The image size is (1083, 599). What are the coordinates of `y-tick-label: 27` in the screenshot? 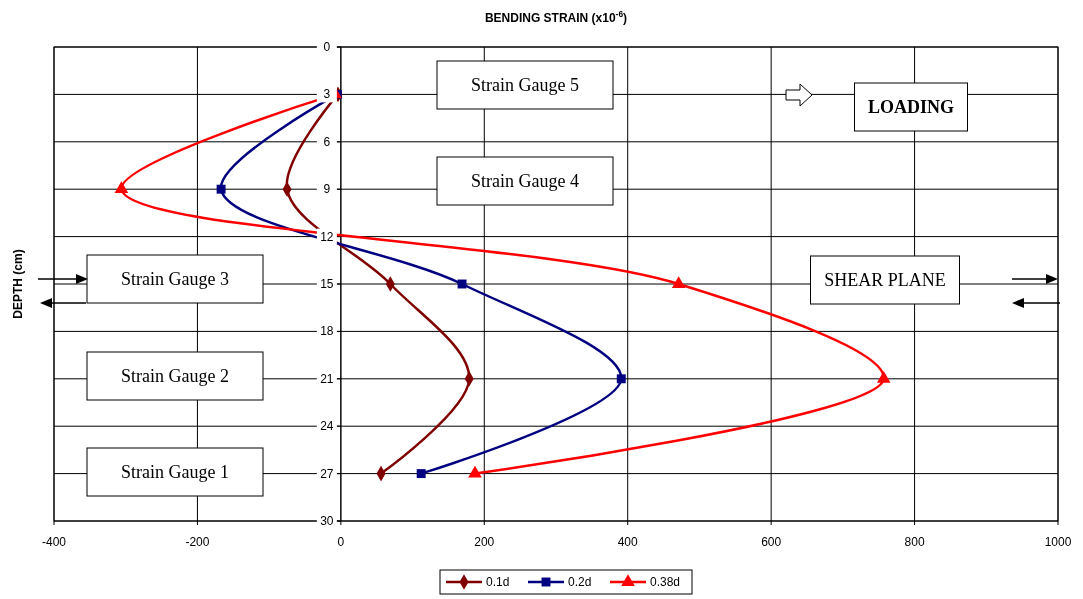 It's located at (327, 473).